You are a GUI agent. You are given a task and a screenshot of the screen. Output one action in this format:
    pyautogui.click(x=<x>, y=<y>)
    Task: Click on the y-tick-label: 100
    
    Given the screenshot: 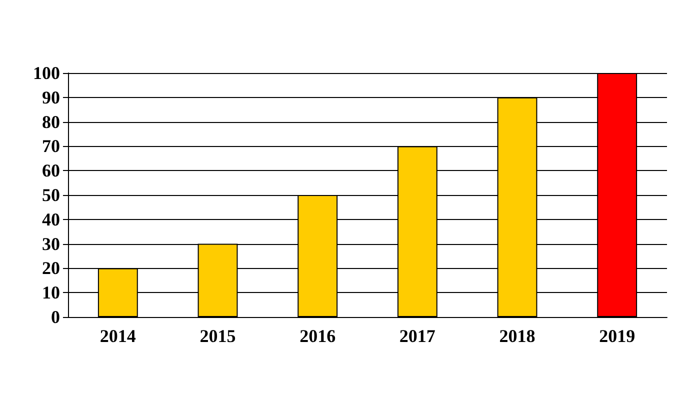 What is the action you would take?
    pyautogui.click(x=46, y=73)
    